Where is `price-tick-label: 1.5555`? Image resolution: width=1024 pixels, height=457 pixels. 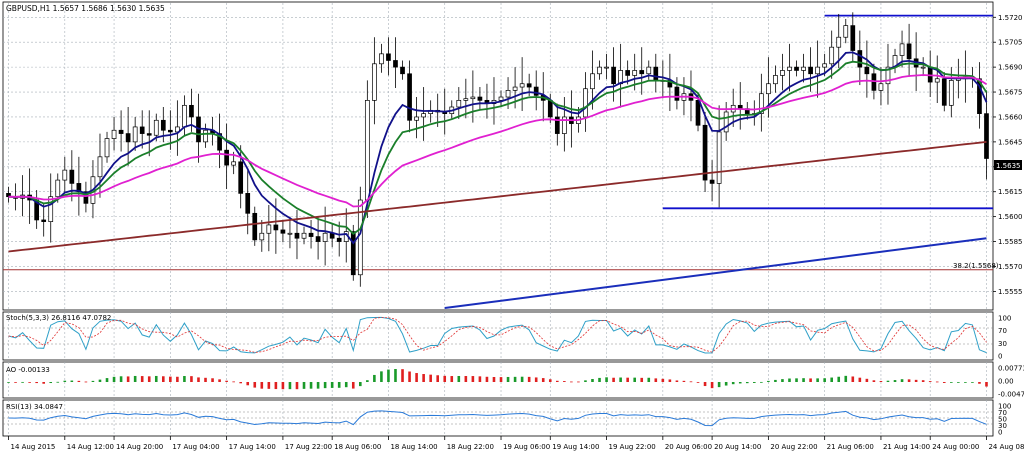 price-tick-label: 1.5555 is located at coordinates (1010, 292).